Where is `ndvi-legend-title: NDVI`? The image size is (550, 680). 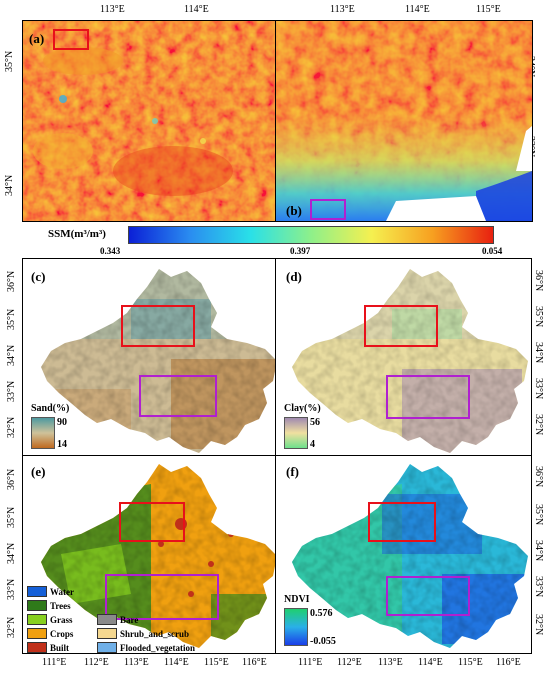 ndvi-legend-title: NDVI is located at coordinates (297, 599).